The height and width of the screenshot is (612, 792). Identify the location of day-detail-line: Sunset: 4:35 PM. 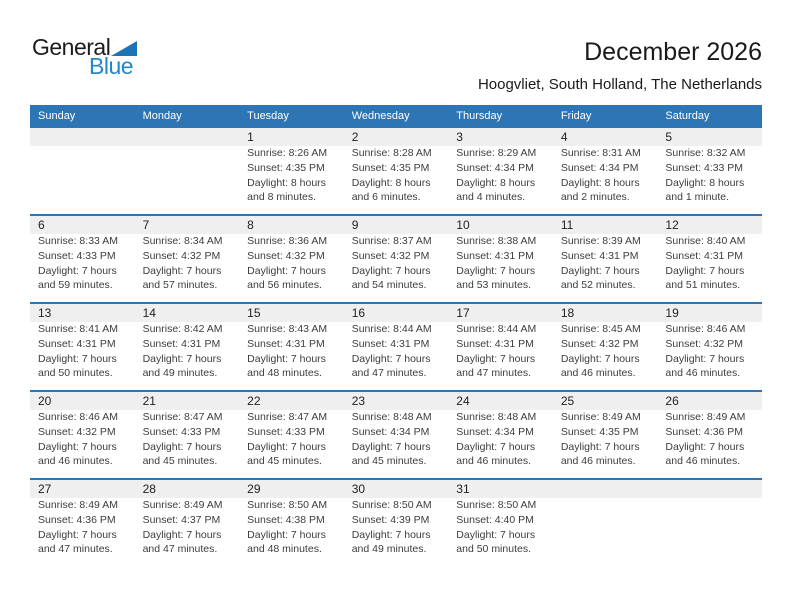
(599, 431).